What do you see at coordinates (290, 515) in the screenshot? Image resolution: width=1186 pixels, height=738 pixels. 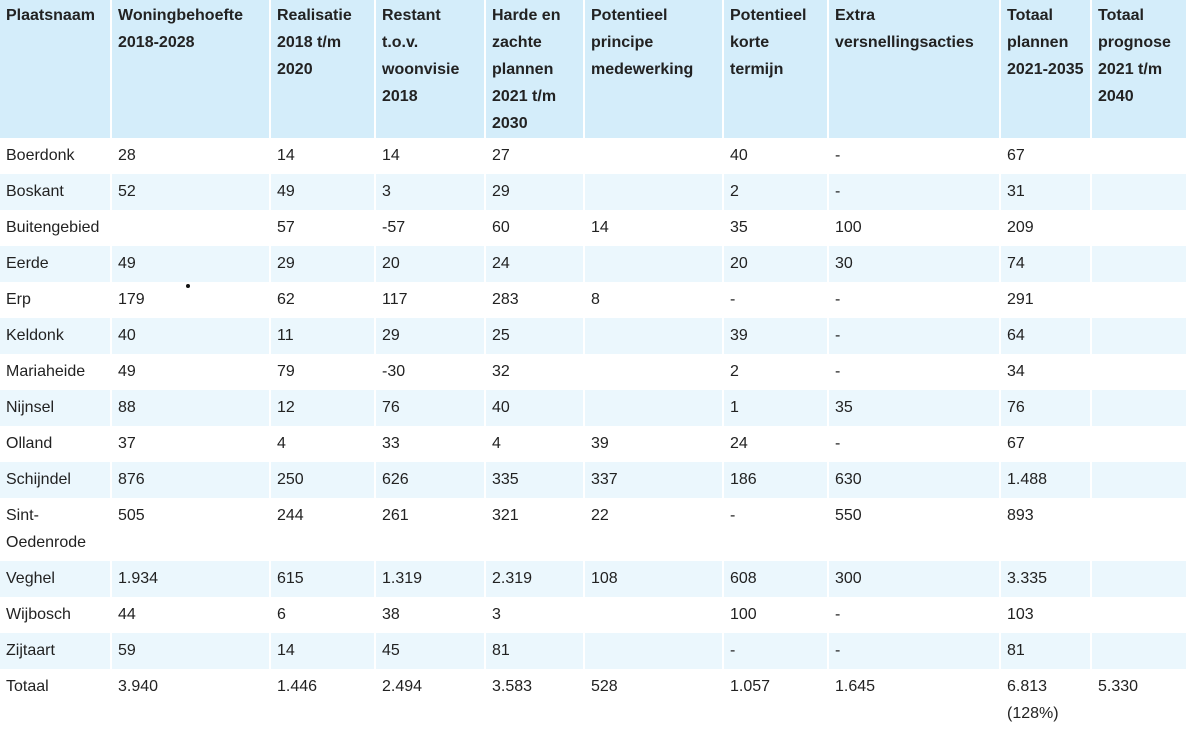 I see `table-cell: 244` at bounding box center [290, 515].